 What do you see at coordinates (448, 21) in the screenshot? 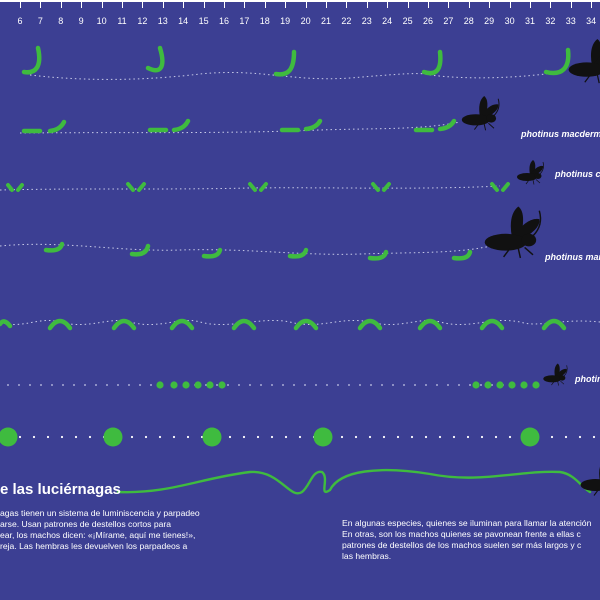
I see `ruler-tick-label: 27` at bounding box center [448, 21].